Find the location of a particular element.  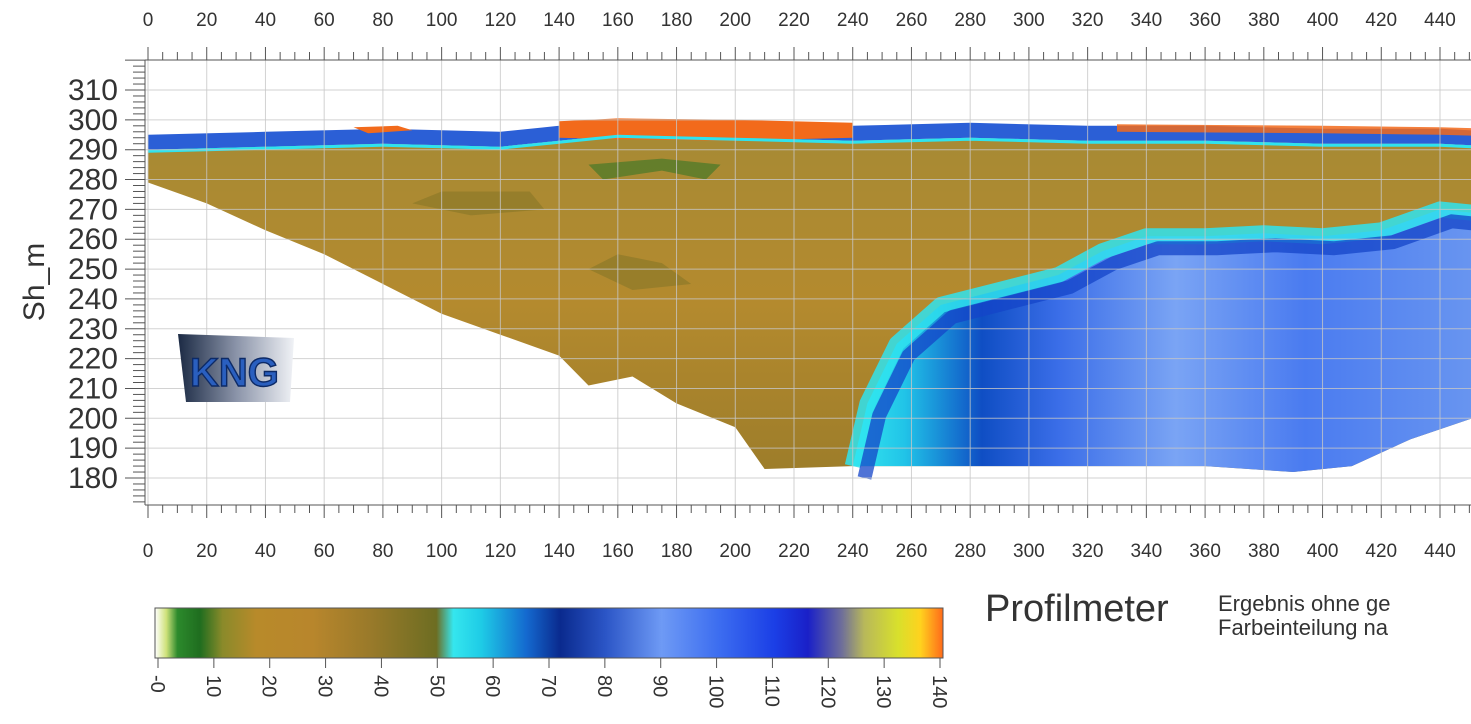

colorbar-tick-label: 90 is located at coordinates (660, 686).